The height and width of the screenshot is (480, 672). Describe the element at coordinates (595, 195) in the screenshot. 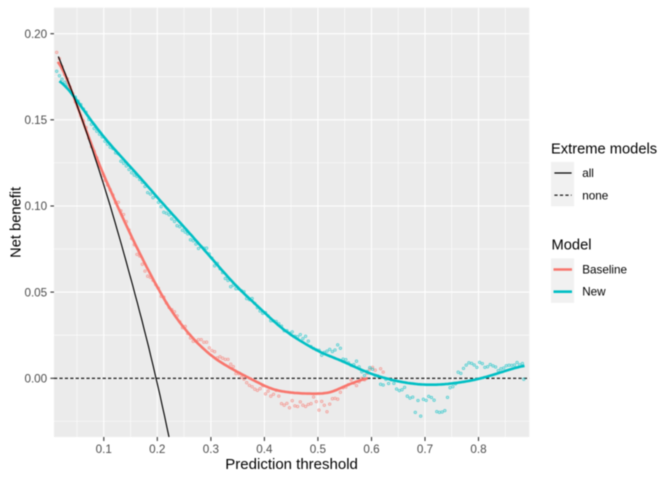

I see `svg-text: none` at that location.